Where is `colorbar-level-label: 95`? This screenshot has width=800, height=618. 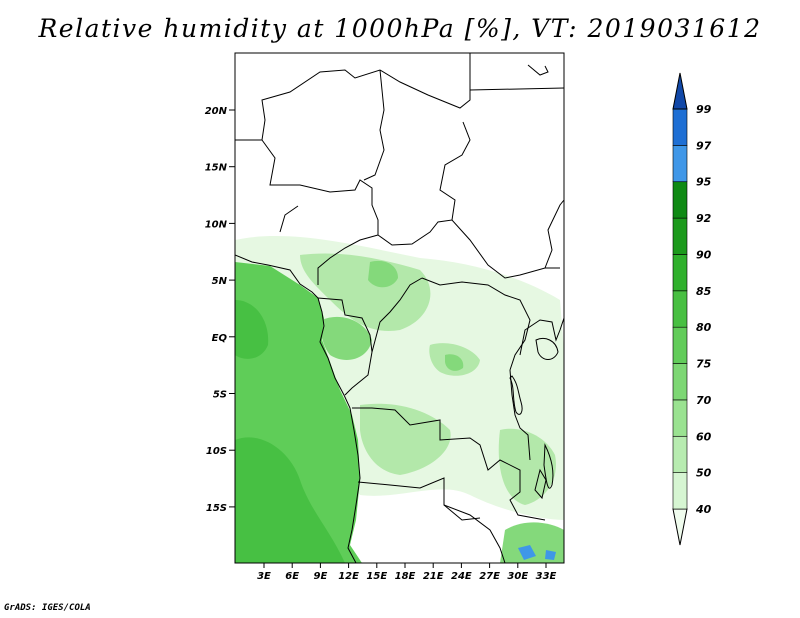
colorbar-level-label: 95 is located at coordinates (704, 182).